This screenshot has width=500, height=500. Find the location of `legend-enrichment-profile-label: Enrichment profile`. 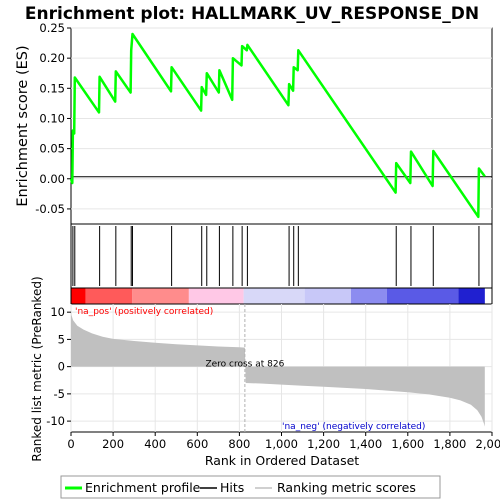

legend-enrichment-profile-label: Enrichment profile is located at coordinates (143, 487).